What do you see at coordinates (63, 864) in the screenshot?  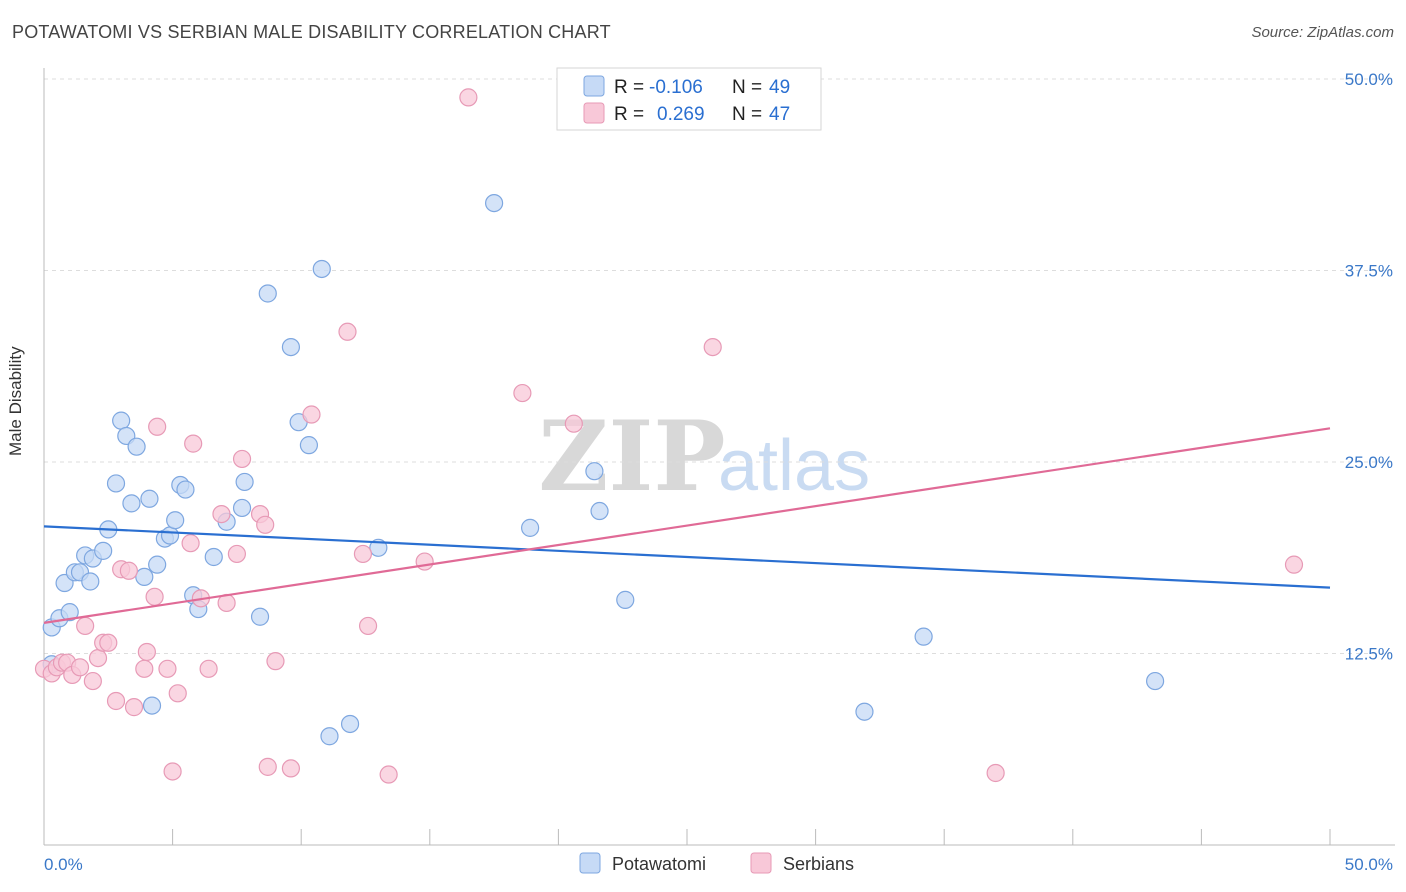 I see `x-tick-label-min: 0.0%` at bounding box center [63, 864].